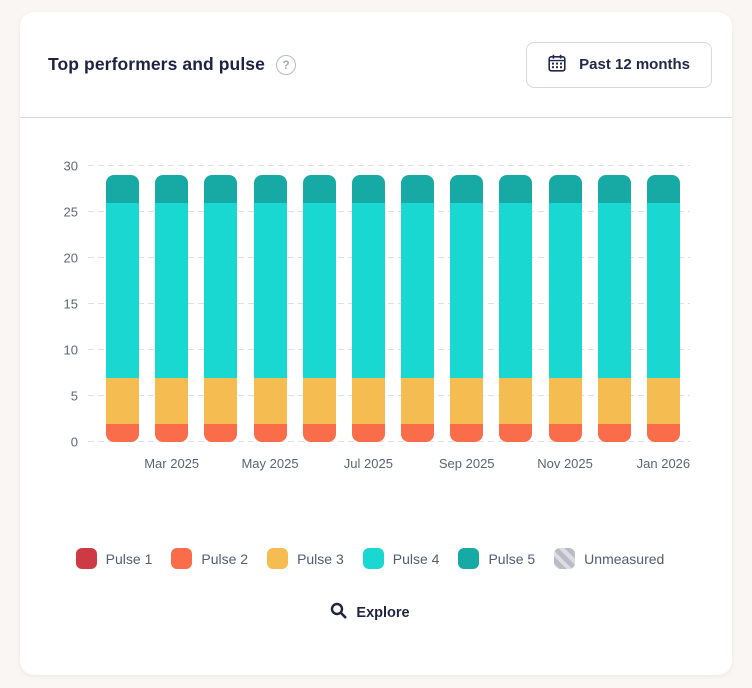  What do you see at coordinates (467, 465) in the screenshot?
I see `x-axis-slot: Sep 2025` at bounding box center [467, 465].